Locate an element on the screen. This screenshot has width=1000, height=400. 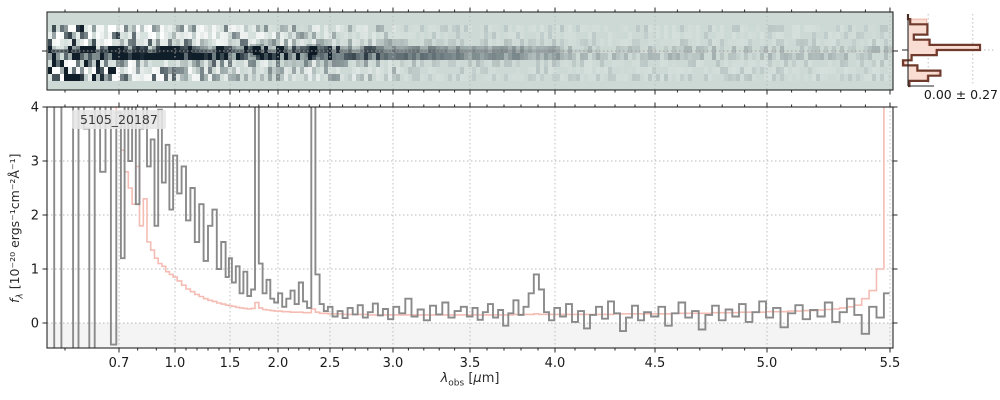
x-tick-label: 5.5 is located at coordinates (890, 363).